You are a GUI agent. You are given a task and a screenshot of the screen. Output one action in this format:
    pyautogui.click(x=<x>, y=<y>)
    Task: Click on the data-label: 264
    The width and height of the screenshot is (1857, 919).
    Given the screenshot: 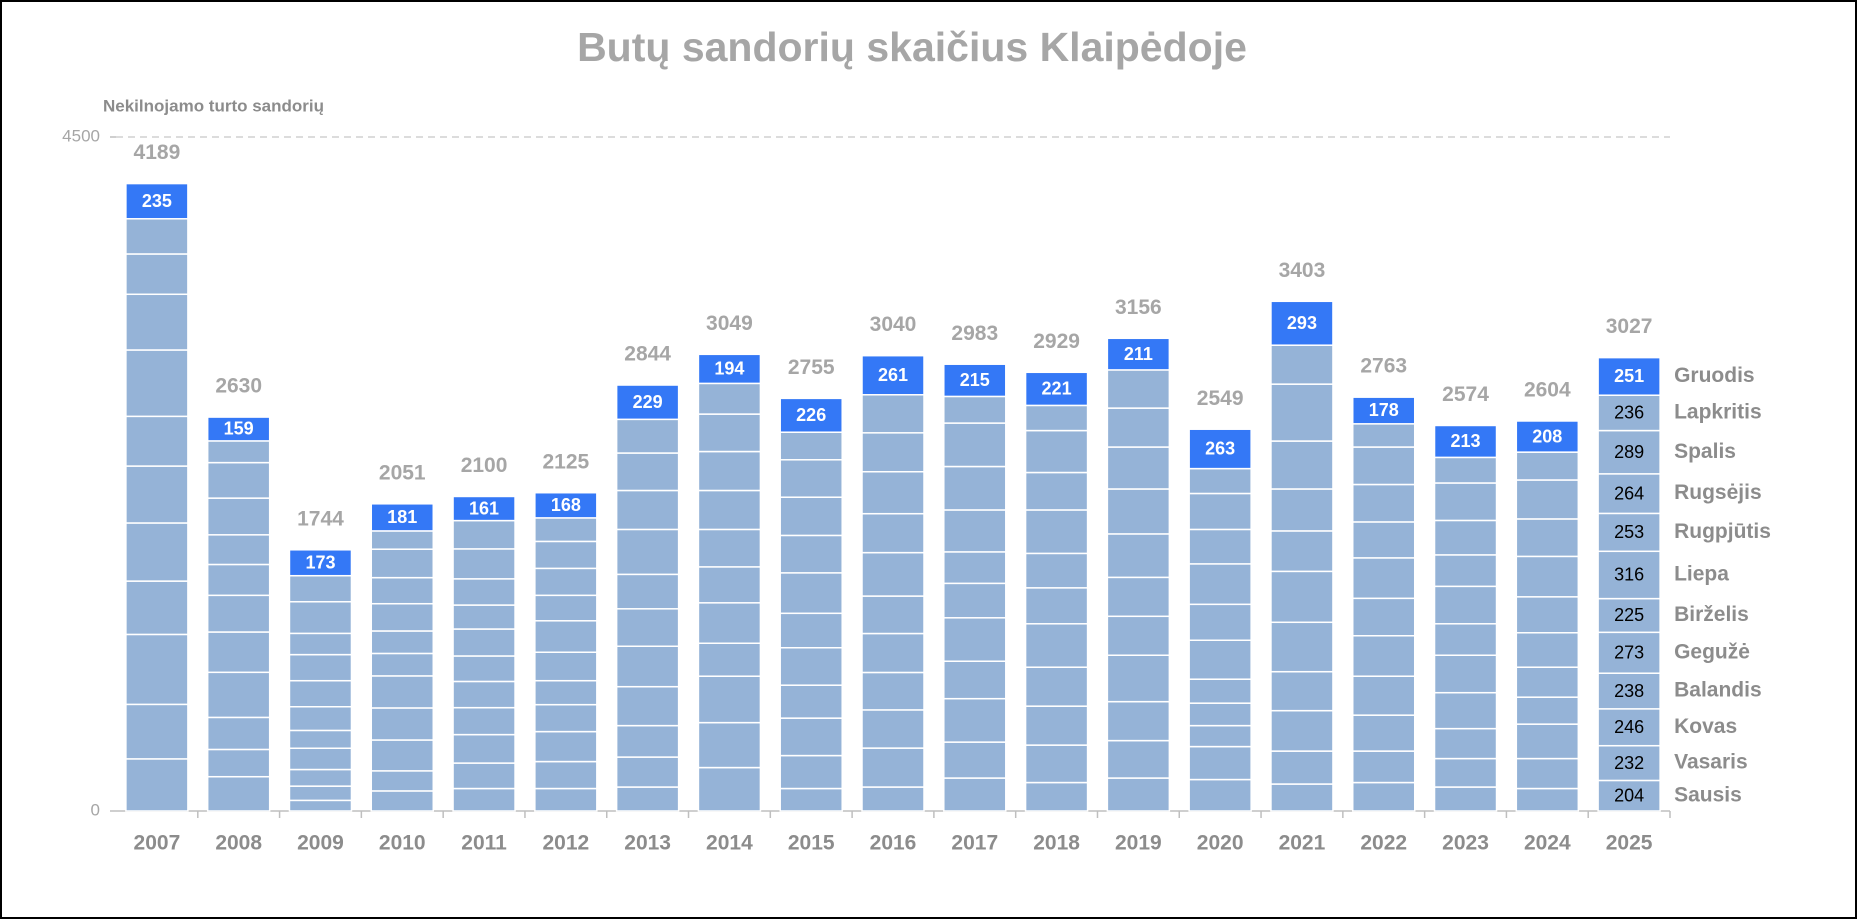 What is the action you would take?
    pyautogui.click(x=1629, y=493)
    